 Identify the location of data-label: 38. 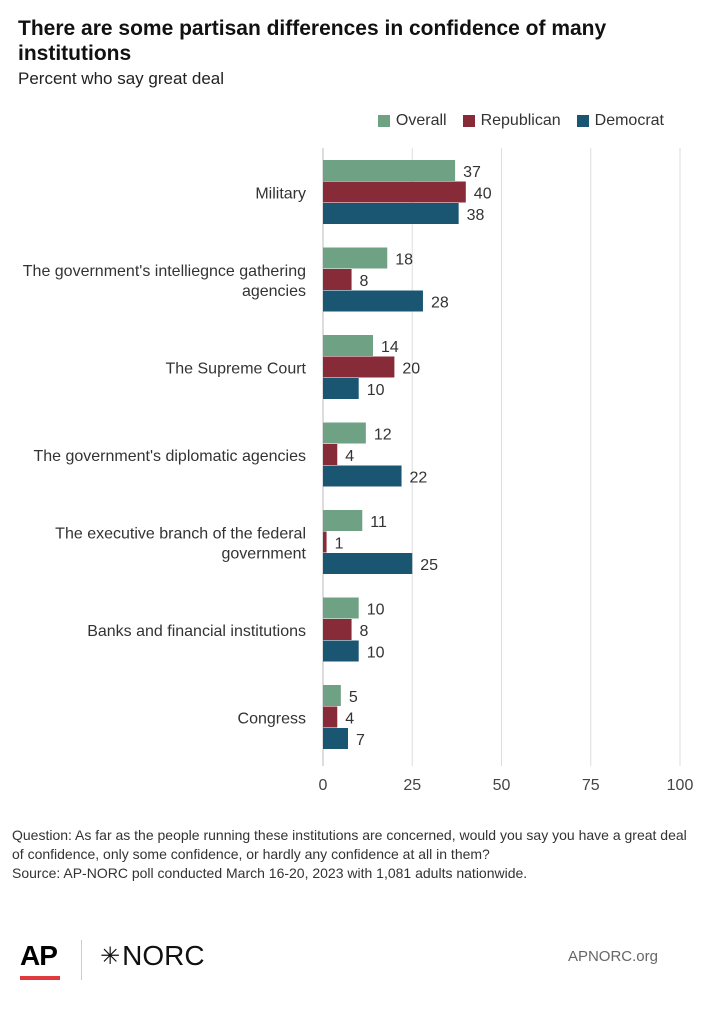
(476, 215).